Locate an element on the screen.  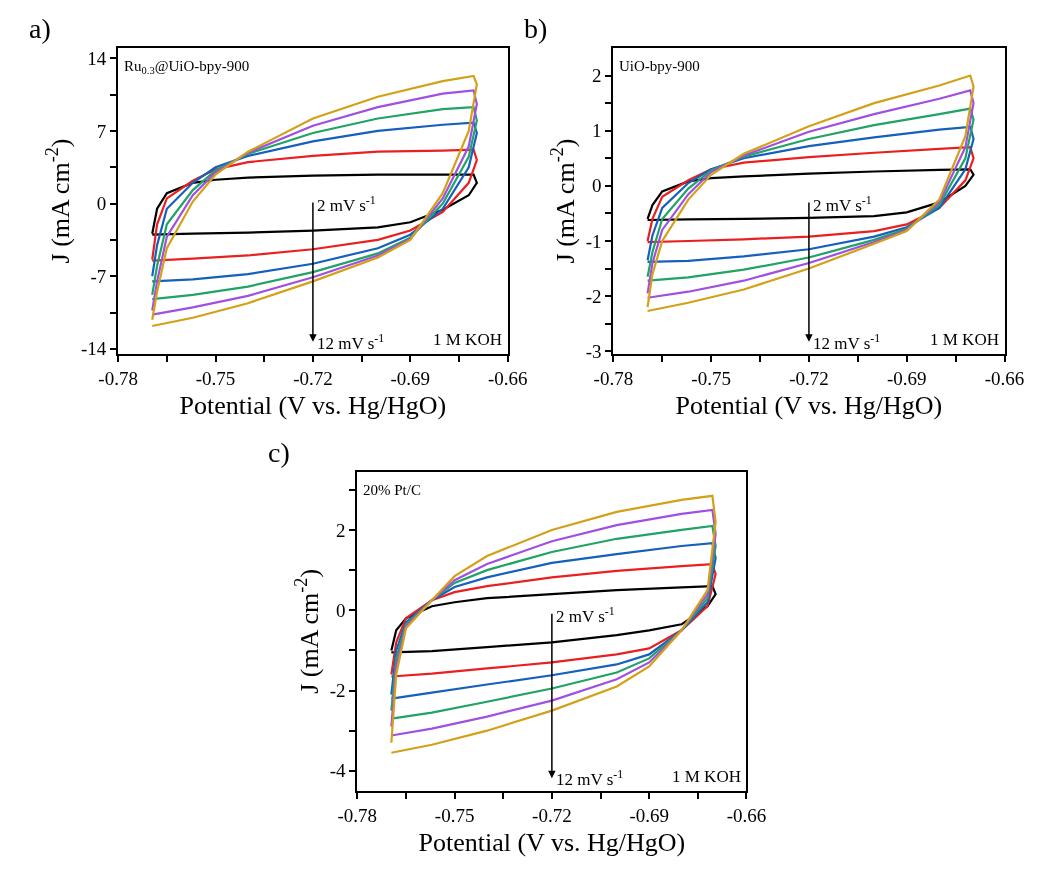
y-tick-label: -4 is located at coordinates (338, 771).